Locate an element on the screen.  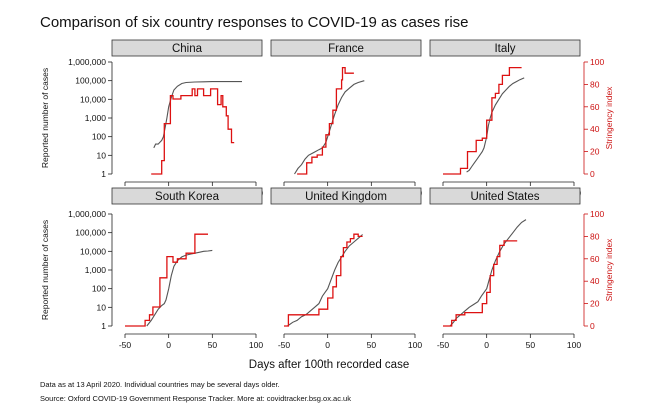
strip-italy is located at coordinates (505, 48).